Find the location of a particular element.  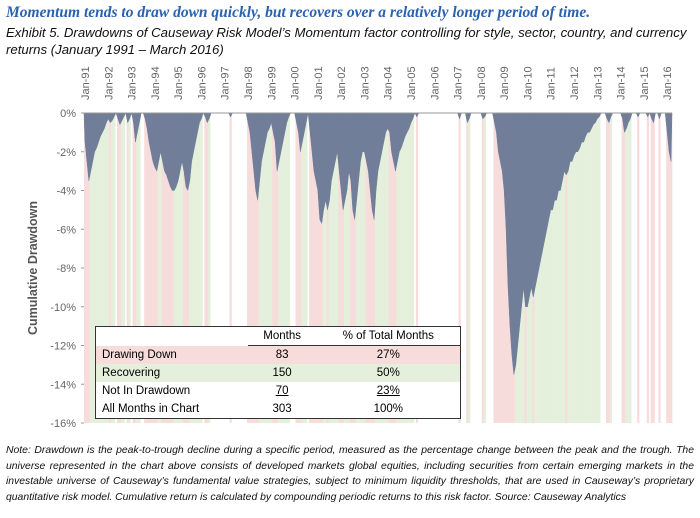

row-label: All Months in Chart is located at coordinates (151, 409).